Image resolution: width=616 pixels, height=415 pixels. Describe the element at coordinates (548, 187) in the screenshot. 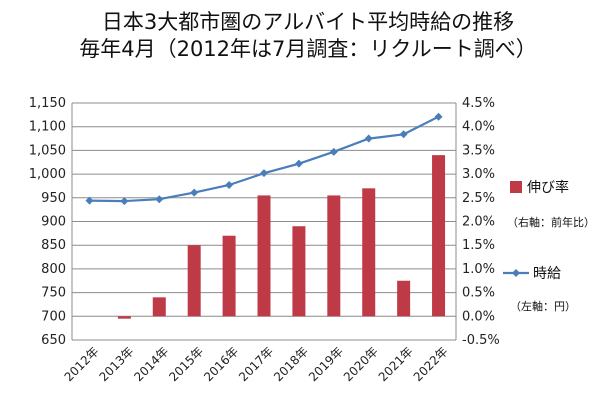

I see `legend-label-bar: 伸び率` at that location.